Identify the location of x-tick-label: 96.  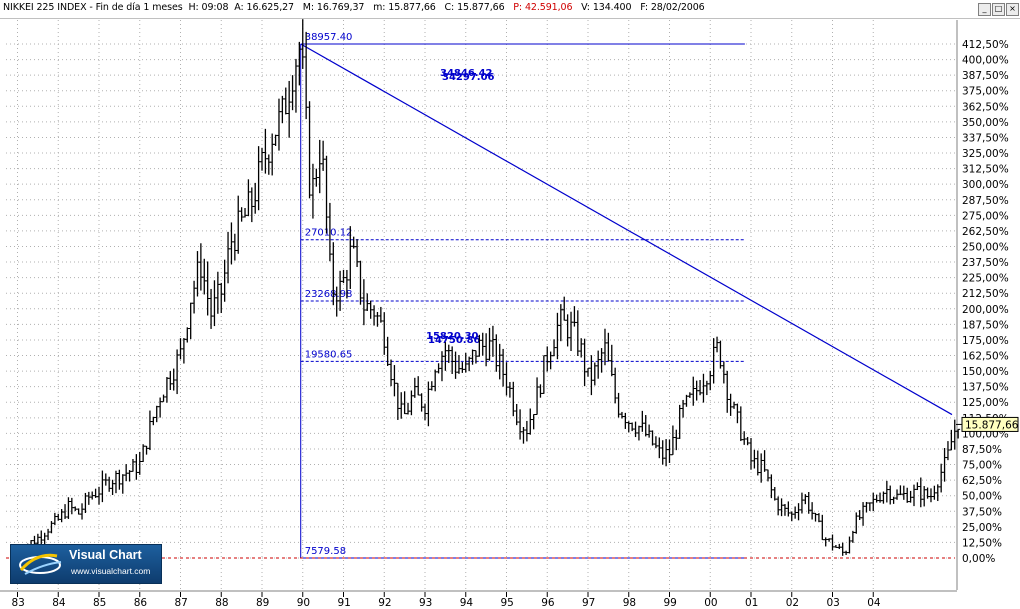
(548, 603).